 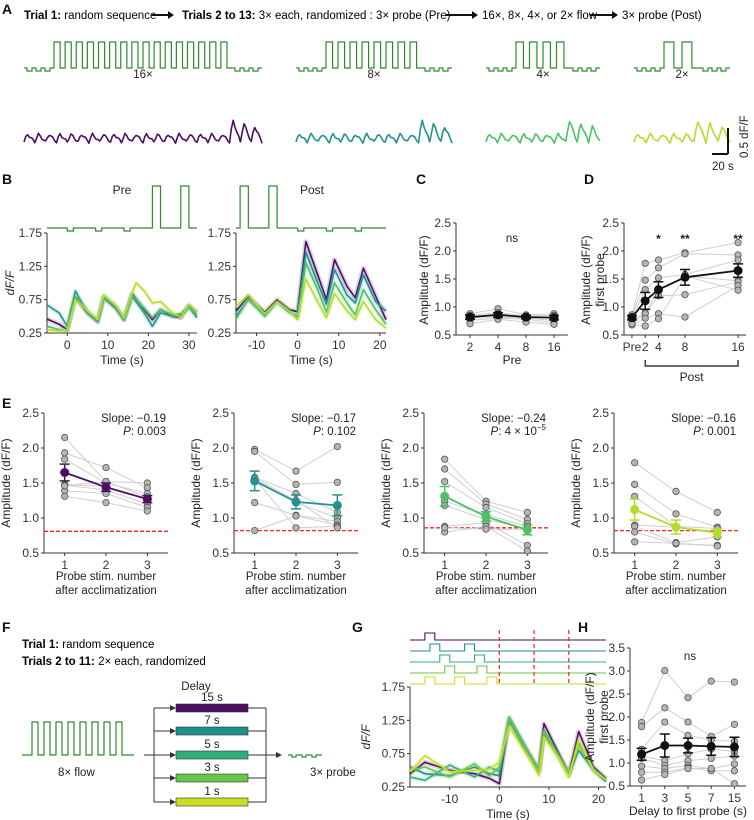 I want to click on f-trial1-rest: random sequence, so click(x=106, y=645).